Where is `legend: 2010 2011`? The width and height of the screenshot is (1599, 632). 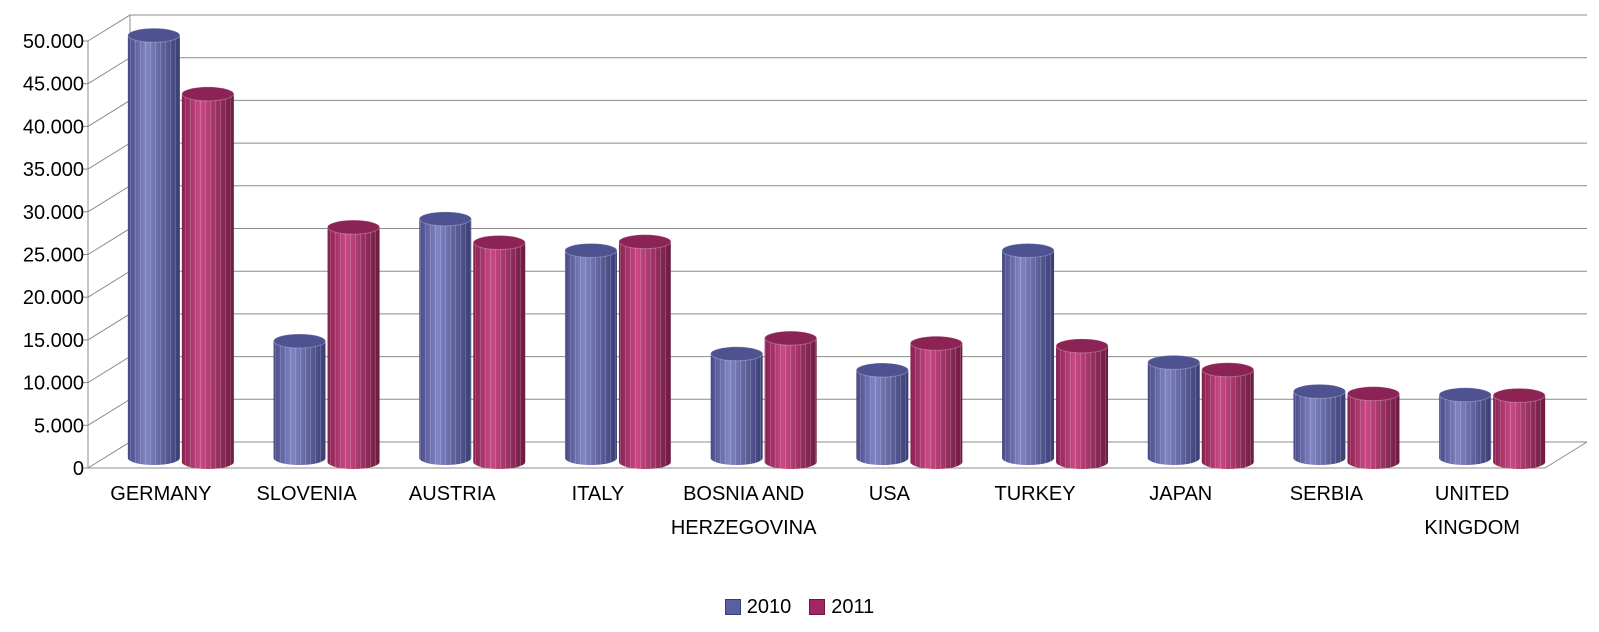 legend: 2010 2011 is located at coordinates (799, 607).